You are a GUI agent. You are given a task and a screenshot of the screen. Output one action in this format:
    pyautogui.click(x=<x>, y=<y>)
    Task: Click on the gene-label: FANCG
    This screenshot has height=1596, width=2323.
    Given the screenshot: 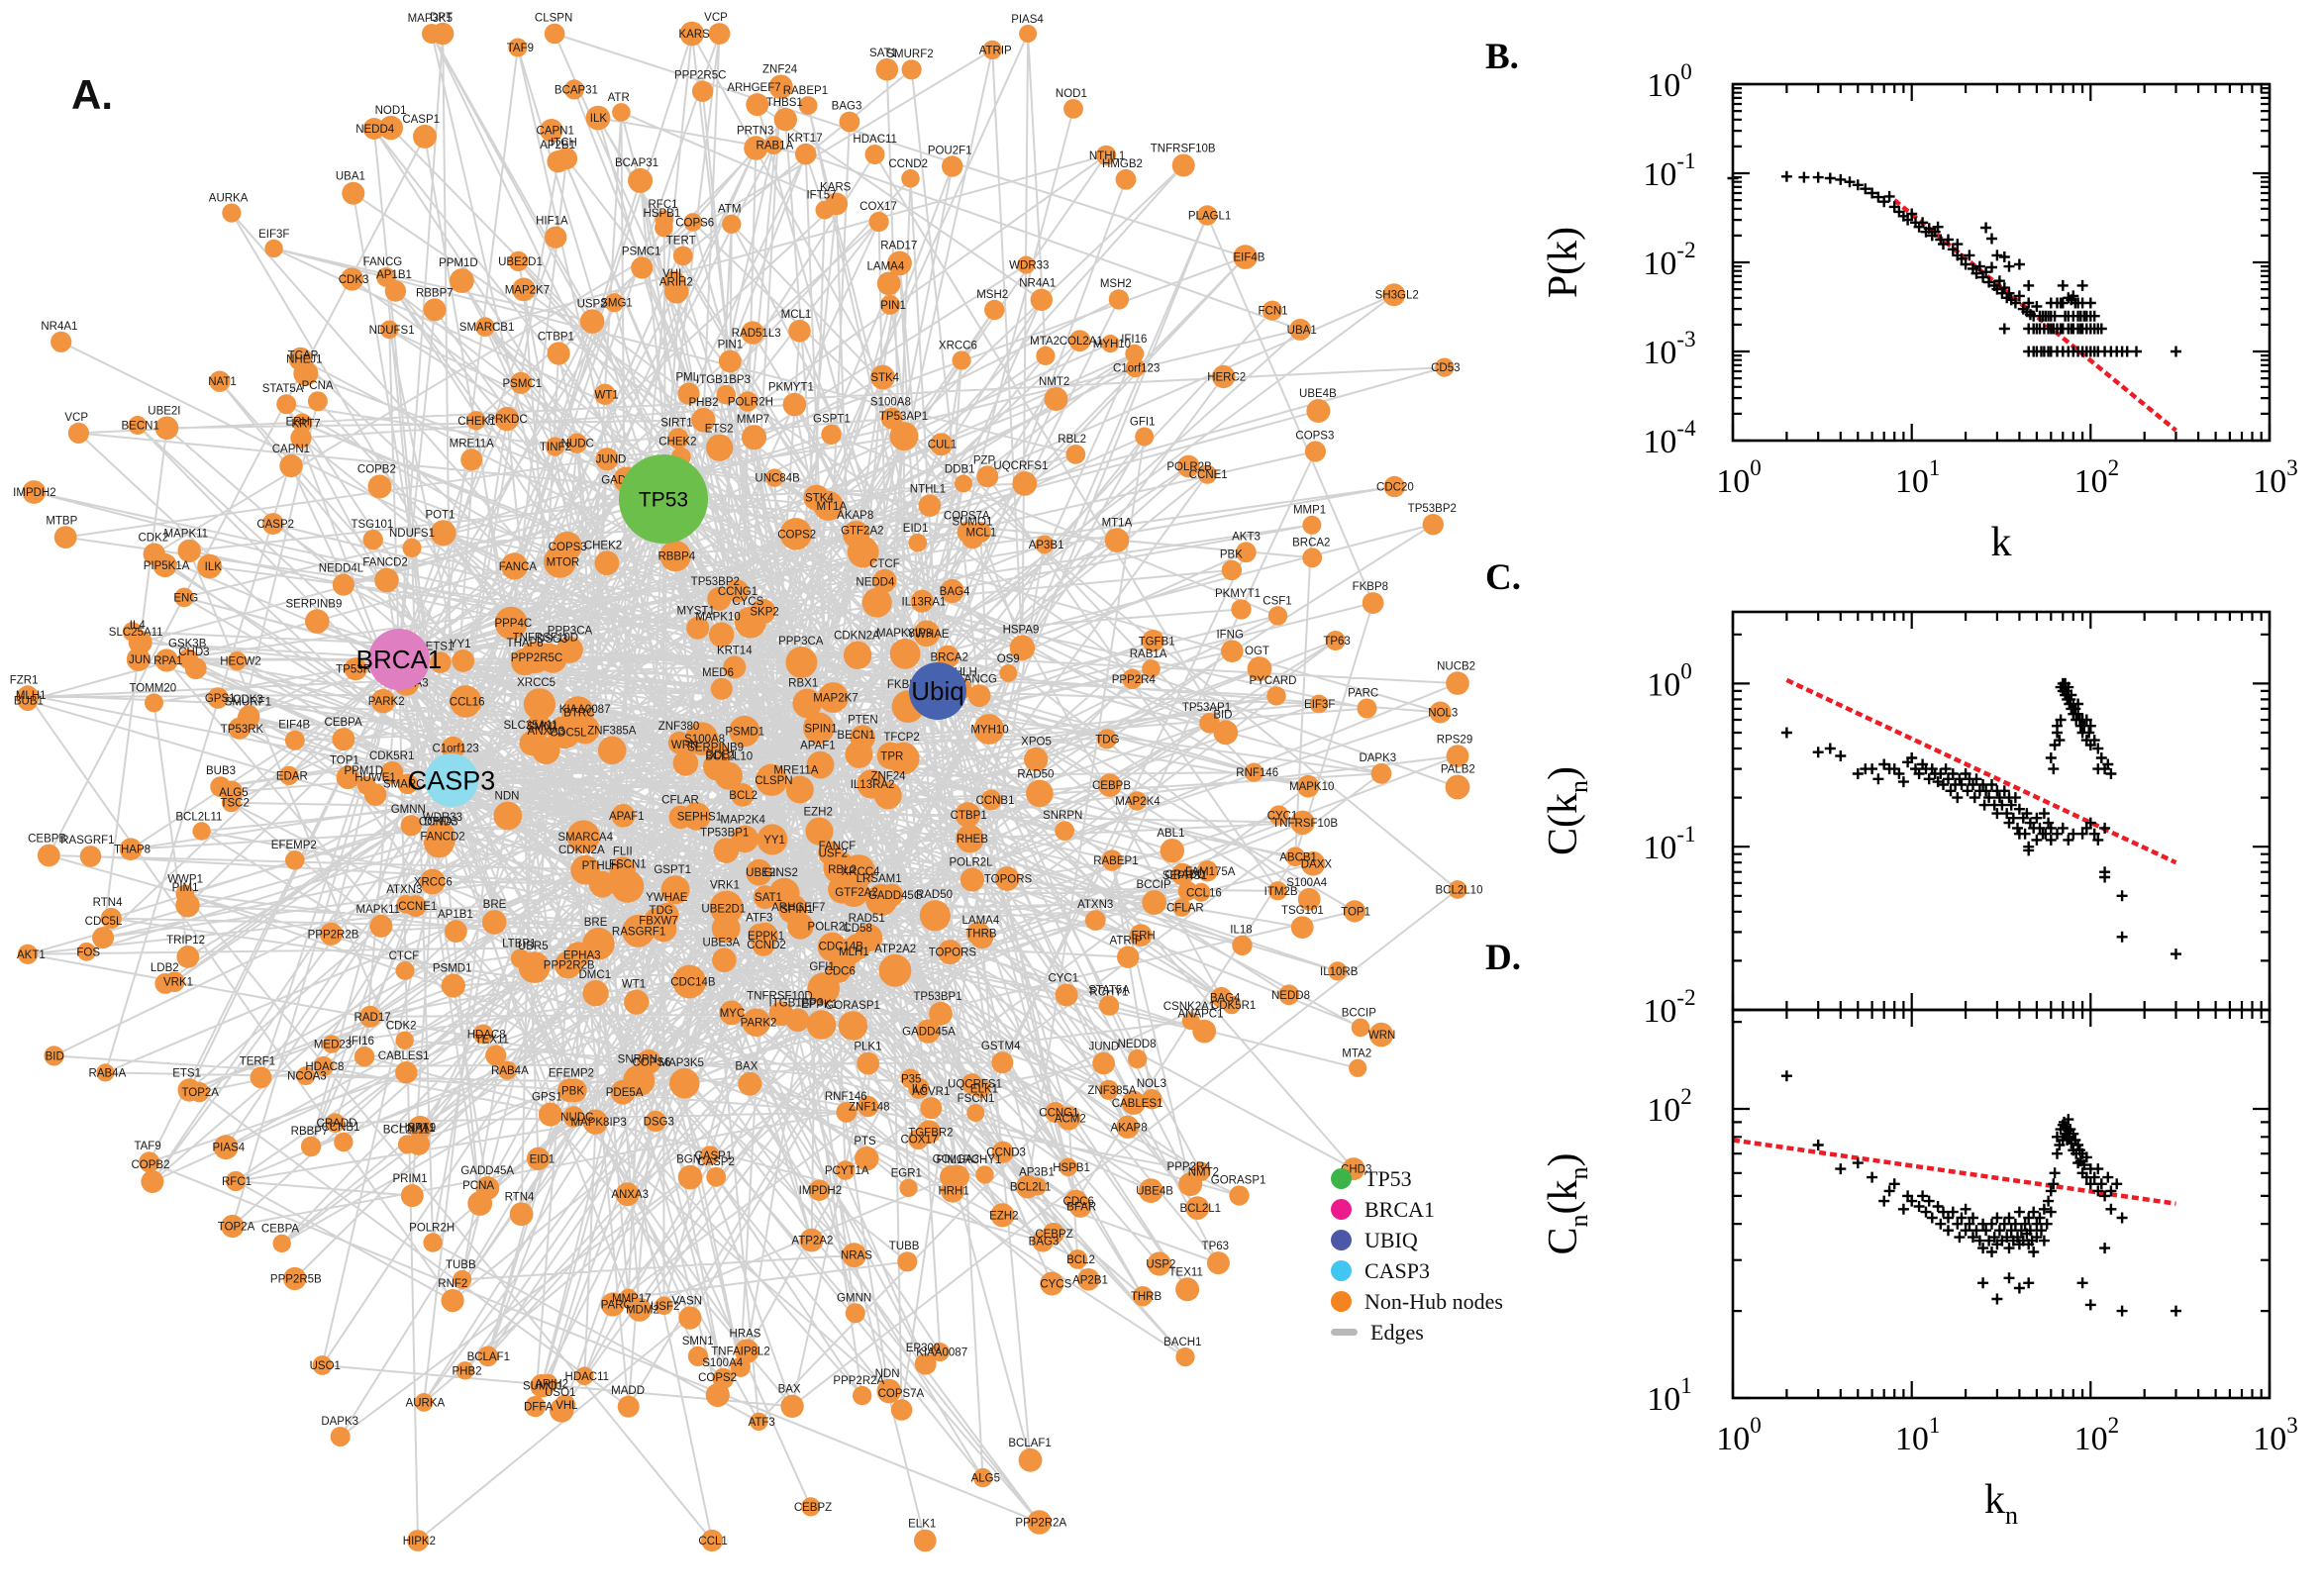 What is the action you would take?
    pyautogui.click(x=383, y=262)
    